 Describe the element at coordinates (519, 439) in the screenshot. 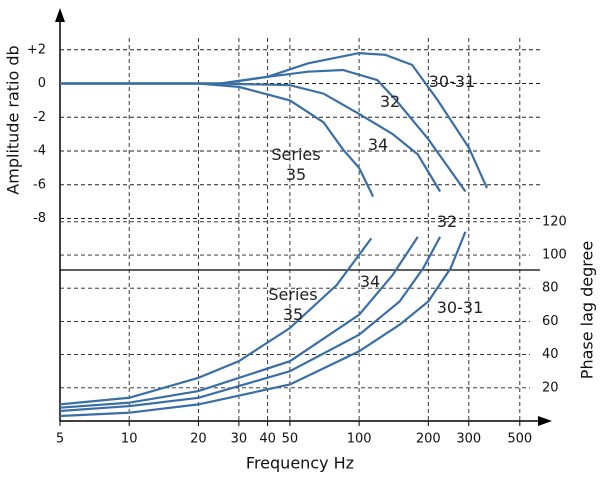

I see `x-tick-label: 500` at that location.